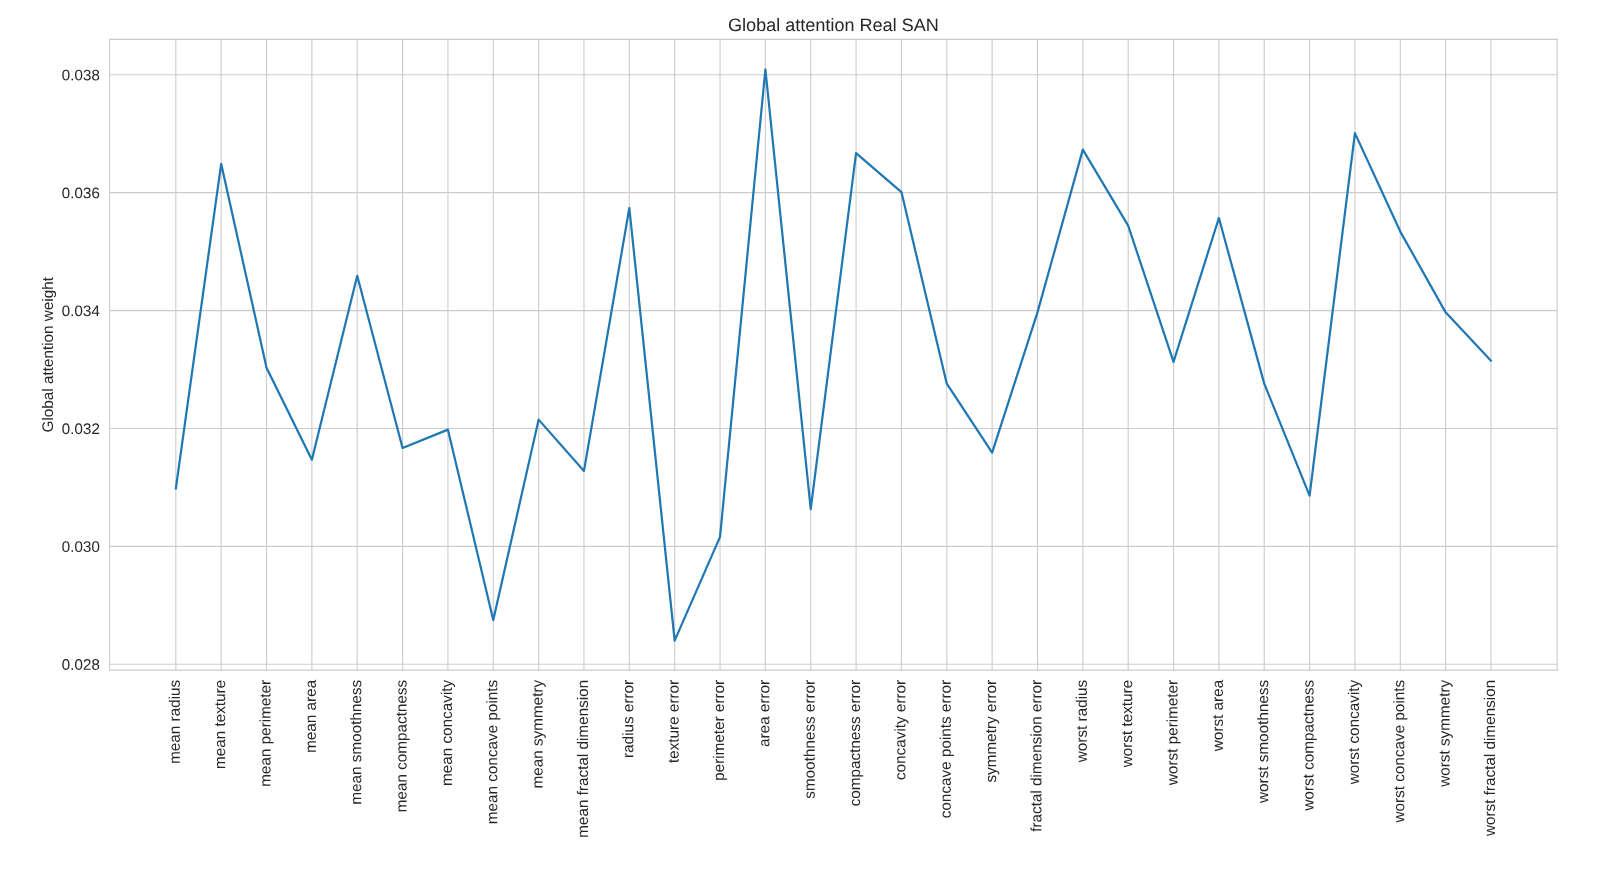 The width and height of the screenshot is (1612, 876). I want to click on x-tick-label: mean smoothness, so click(356, 742).